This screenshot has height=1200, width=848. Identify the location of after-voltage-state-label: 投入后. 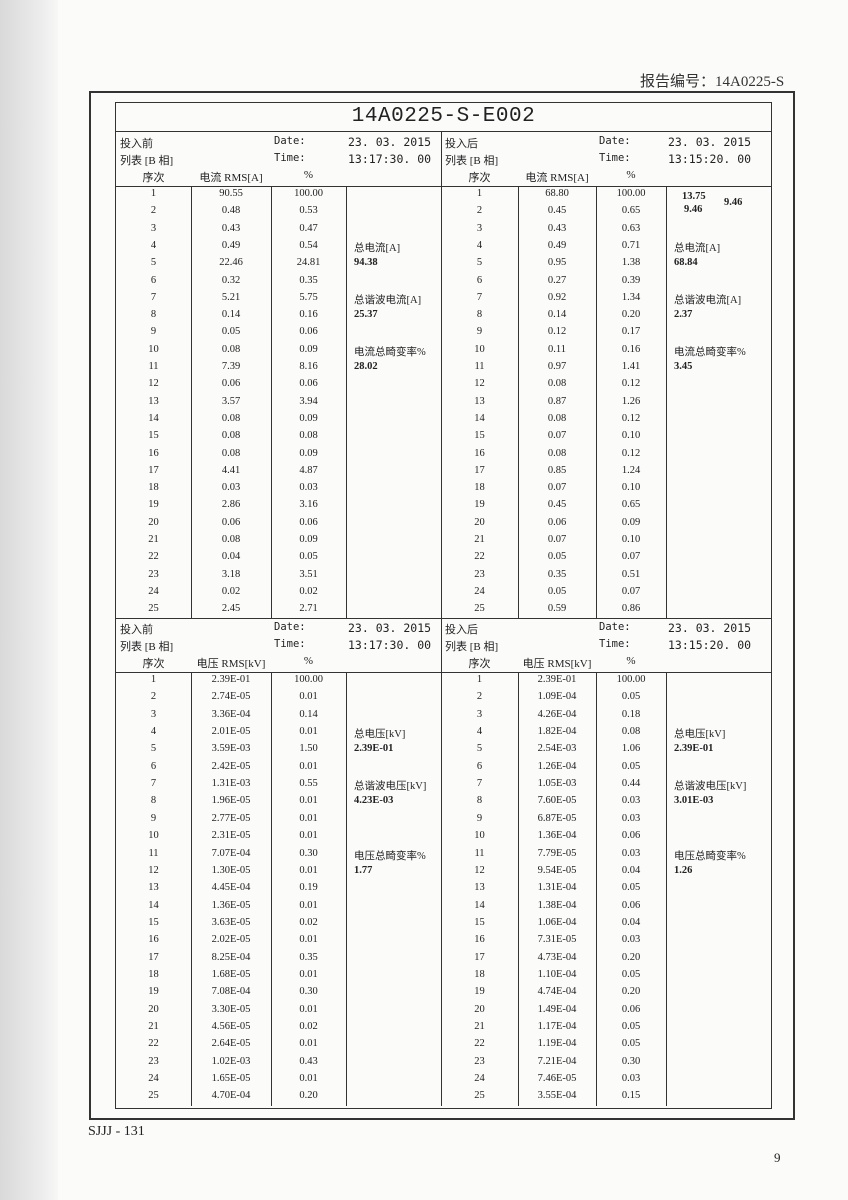
(461, 630).